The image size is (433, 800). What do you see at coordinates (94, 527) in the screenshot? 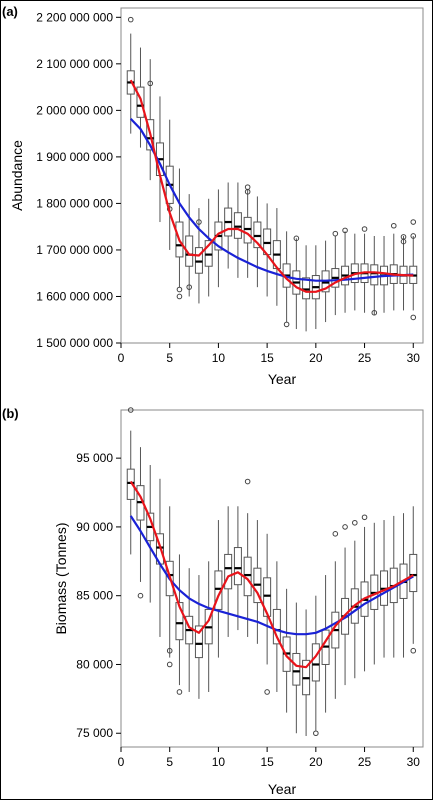
I see `y-tick-label: 90 000` at bounding box center [94, 527].